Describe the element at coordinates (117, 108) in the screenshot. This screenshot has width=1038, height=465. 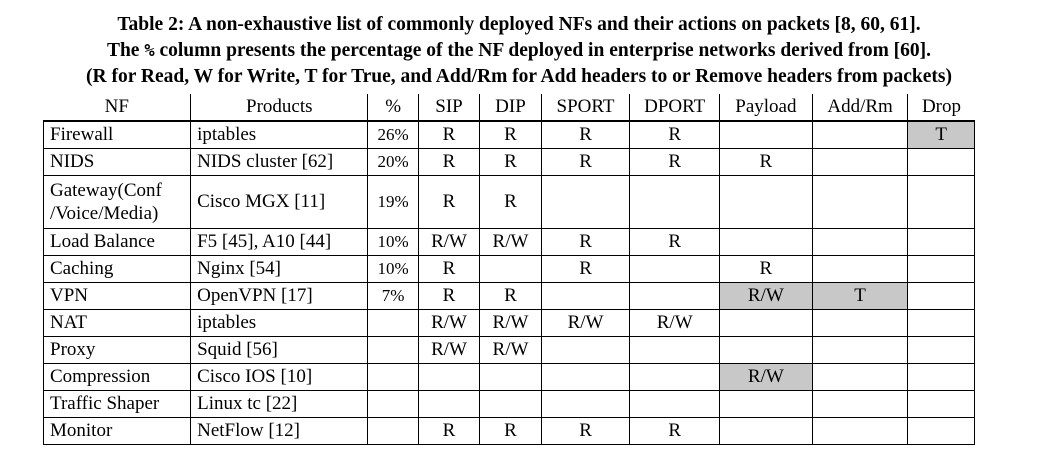
I see `header-nf: NF` at that location.